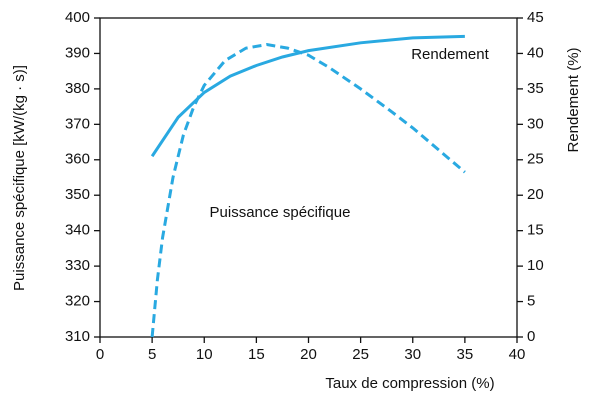 This screenshot has width=589, height=407. Describe the element at coordinates (360, 354) in the screenshot. I see `x-tick-label: 25` at that location.